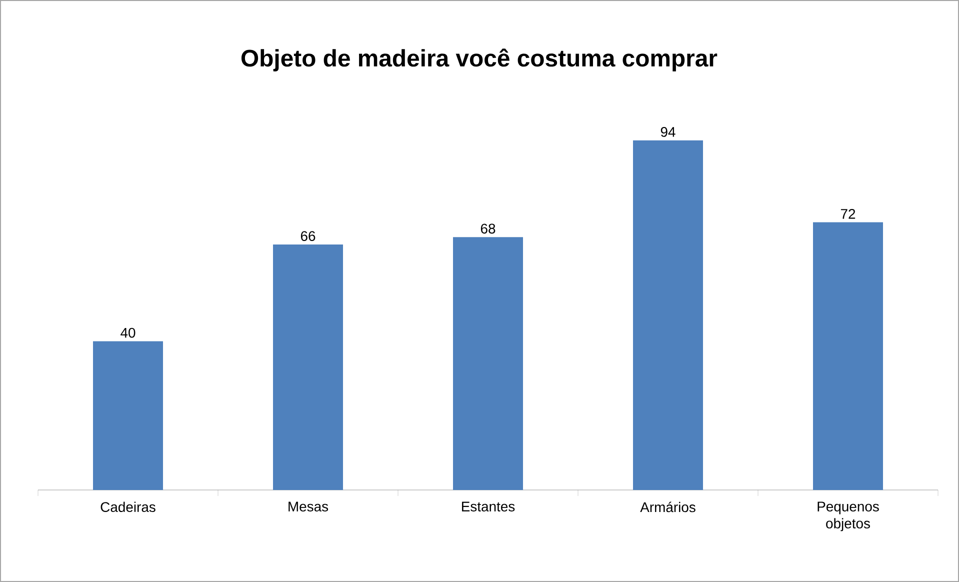 The height and width of the screenshot is (582, 959). Describe the element at coordinates (479, 60) in the screenshot. I see `chart-title: Objeto de madeira você costuma comprar` at that location.